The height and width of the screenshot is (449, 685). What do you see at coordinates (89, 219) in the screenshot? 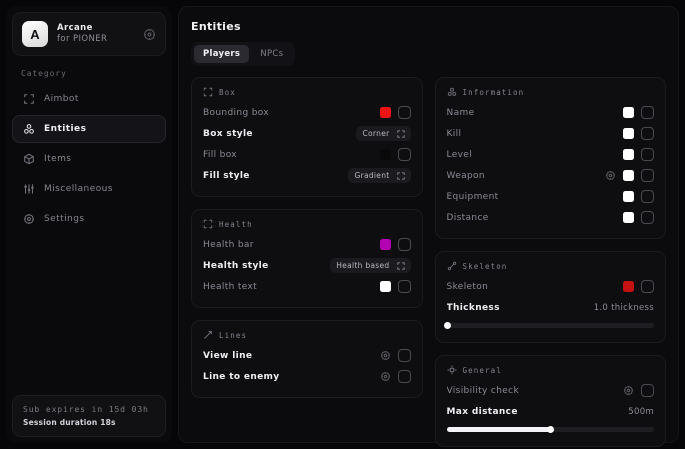
I see `sidebar-item-settings: Settings` at bounding box center [89, 219].